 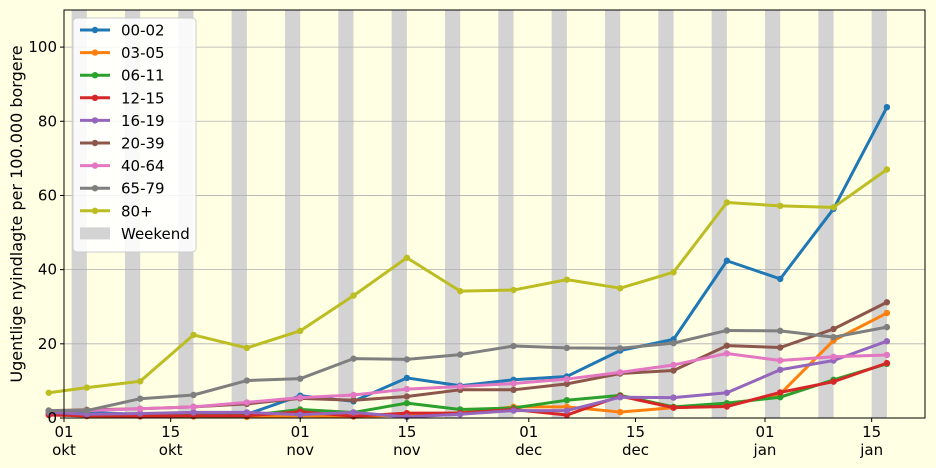 I want to click on x-tick-label: 01 nov, so click(x=300, y=441).